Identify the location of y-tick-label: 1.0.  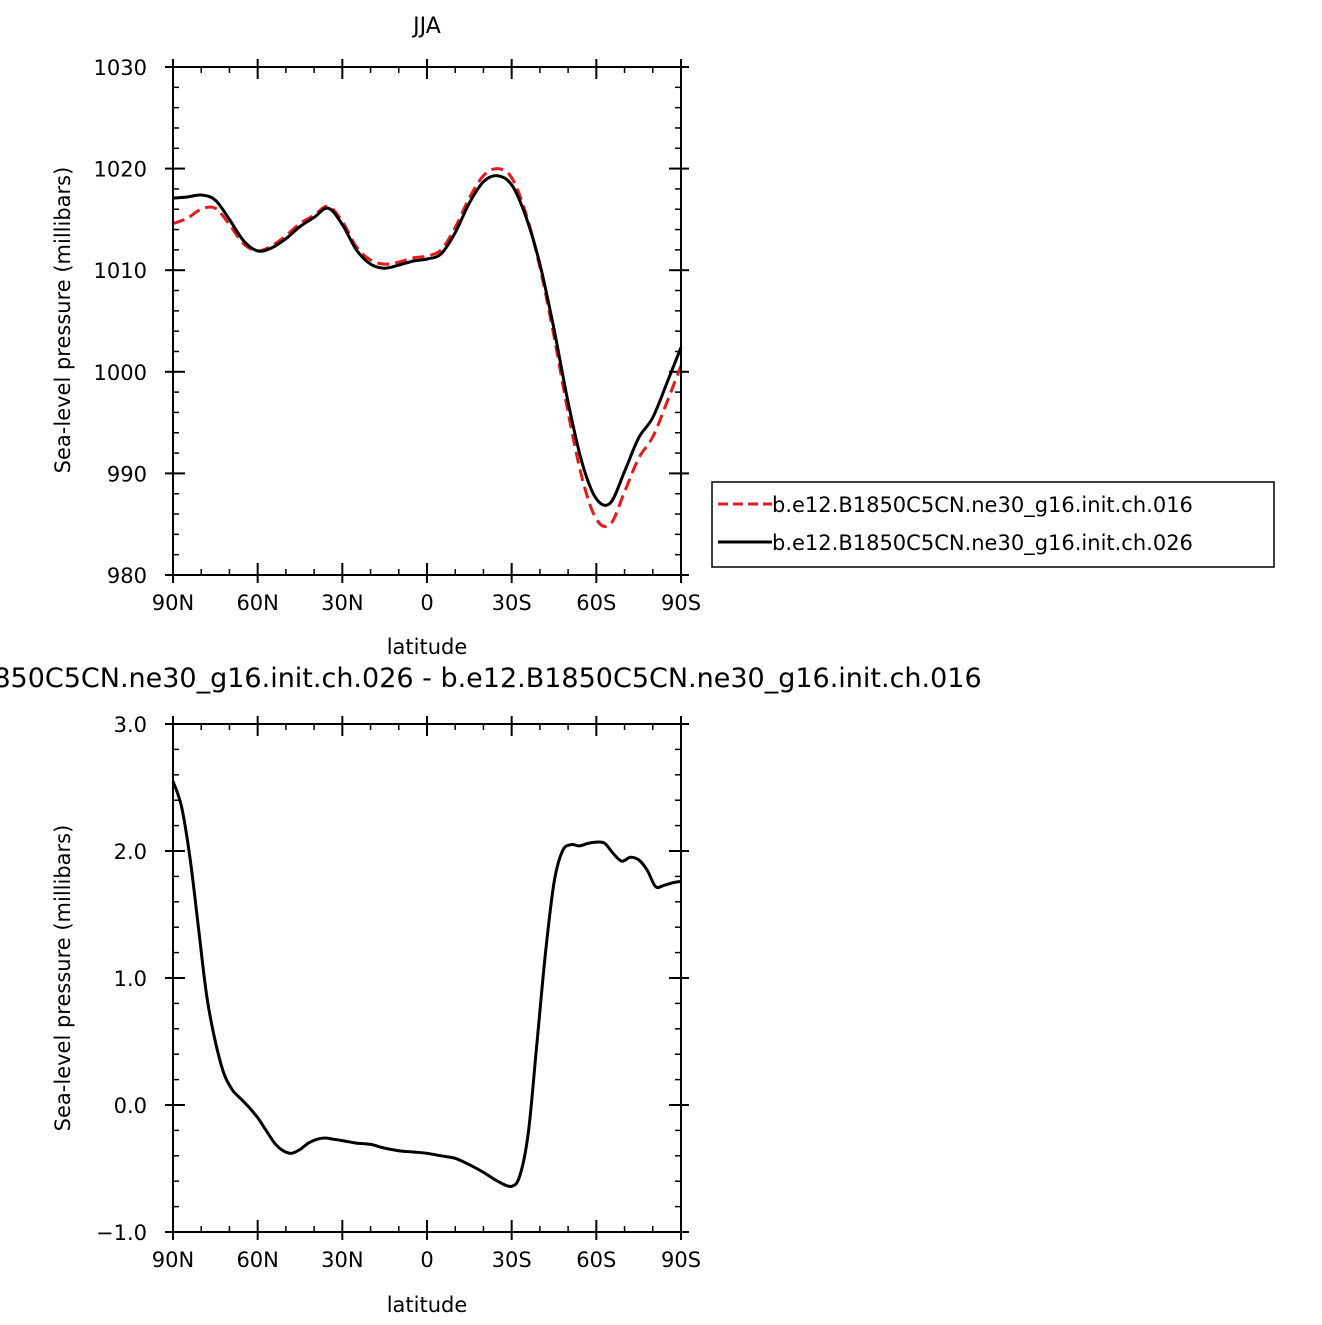
(130, 979).